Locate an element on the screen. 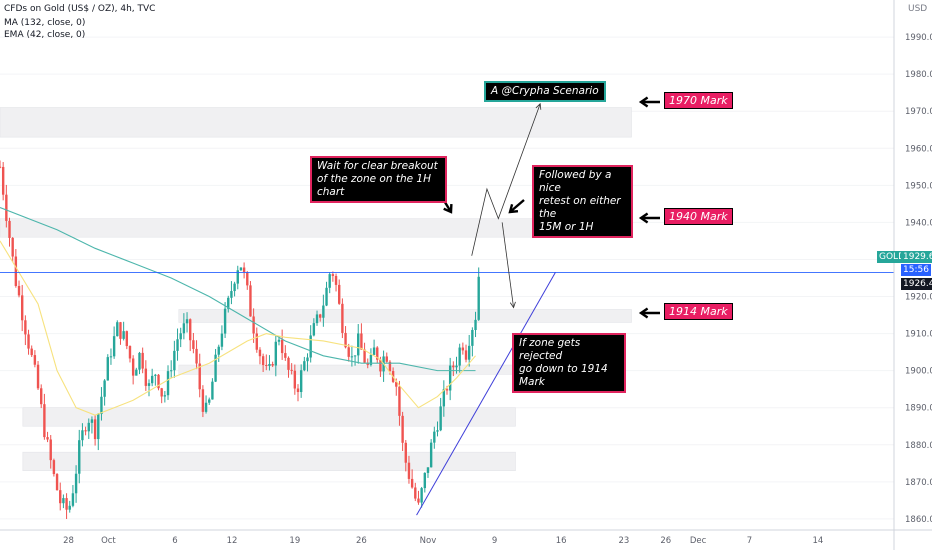  ma-legend: MA (132, close, 0) is located at coordinates (45, 23).